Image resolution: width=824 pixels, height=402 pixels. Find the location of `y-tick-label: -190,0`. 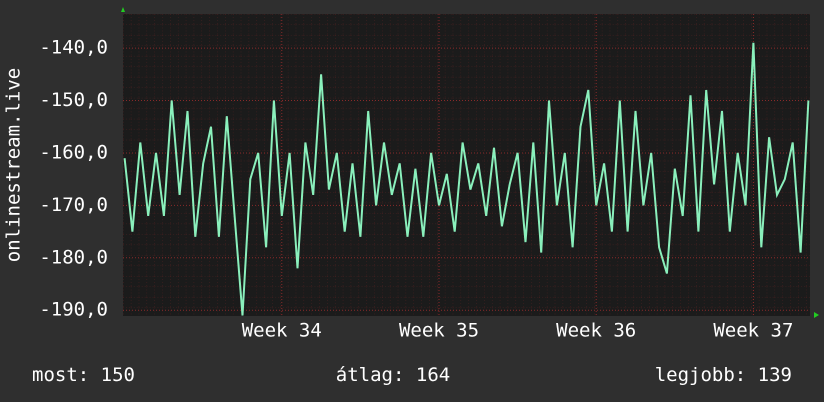

y-tick-label: -190,0 is located at coordinates (73, 310).